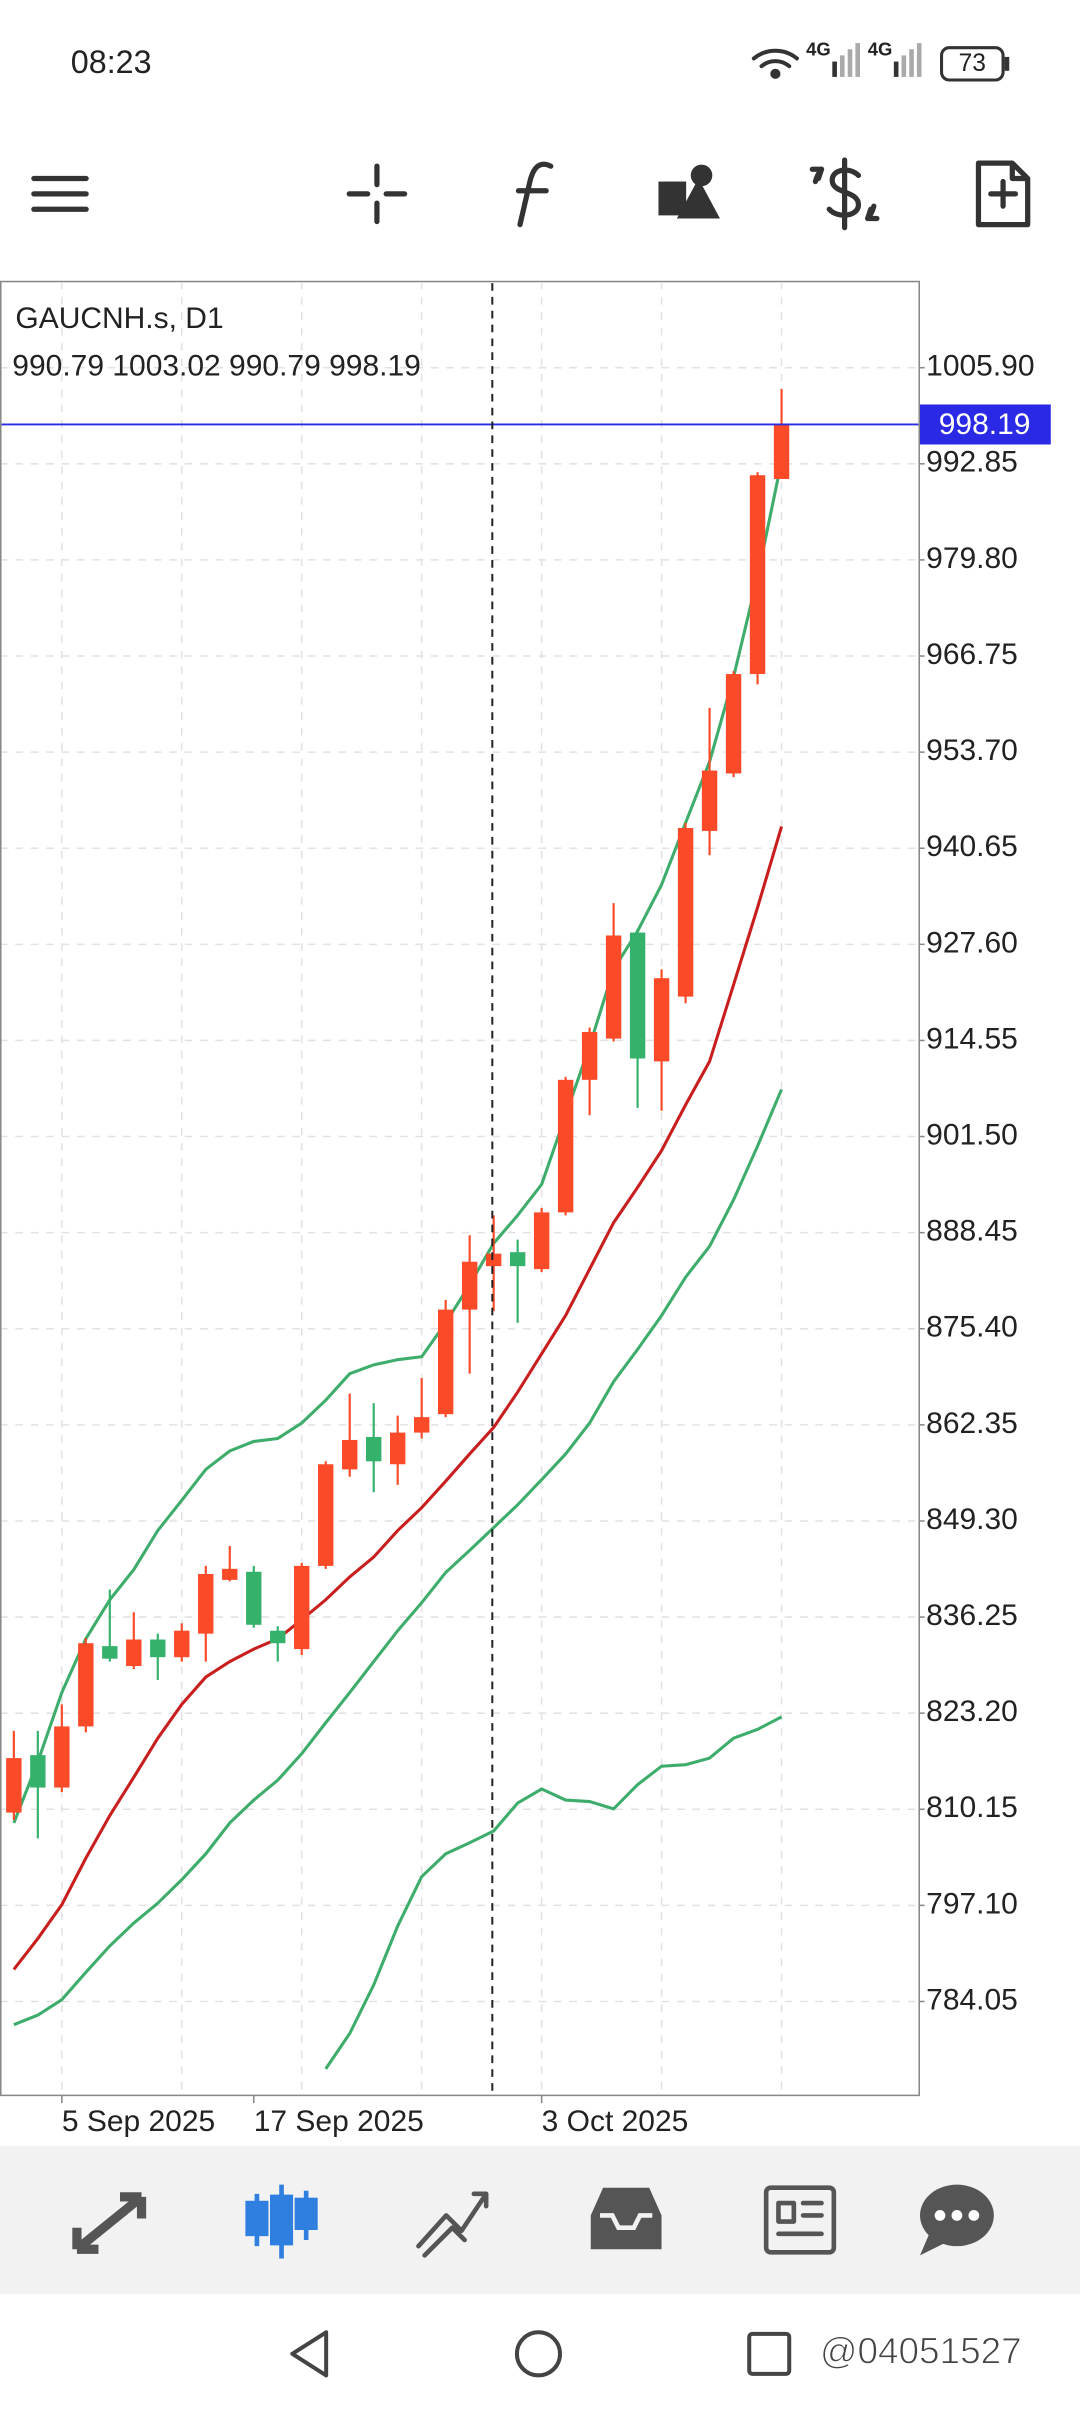 The image size is (1080, 2412). I want to click on y-tick-label: 940.65, so click(972, 846).